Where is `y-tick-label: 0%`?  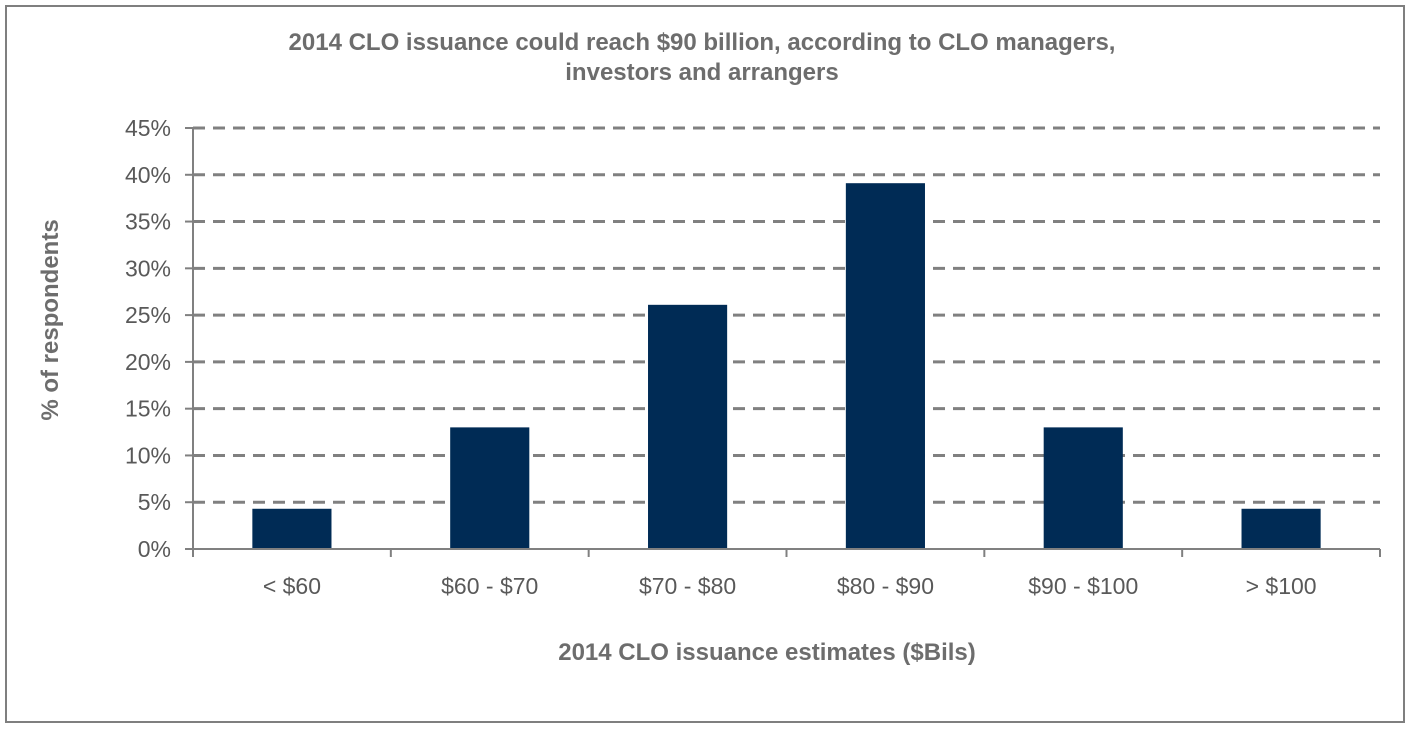 y-tick-label: 0% is located at coordinates (154, 549).